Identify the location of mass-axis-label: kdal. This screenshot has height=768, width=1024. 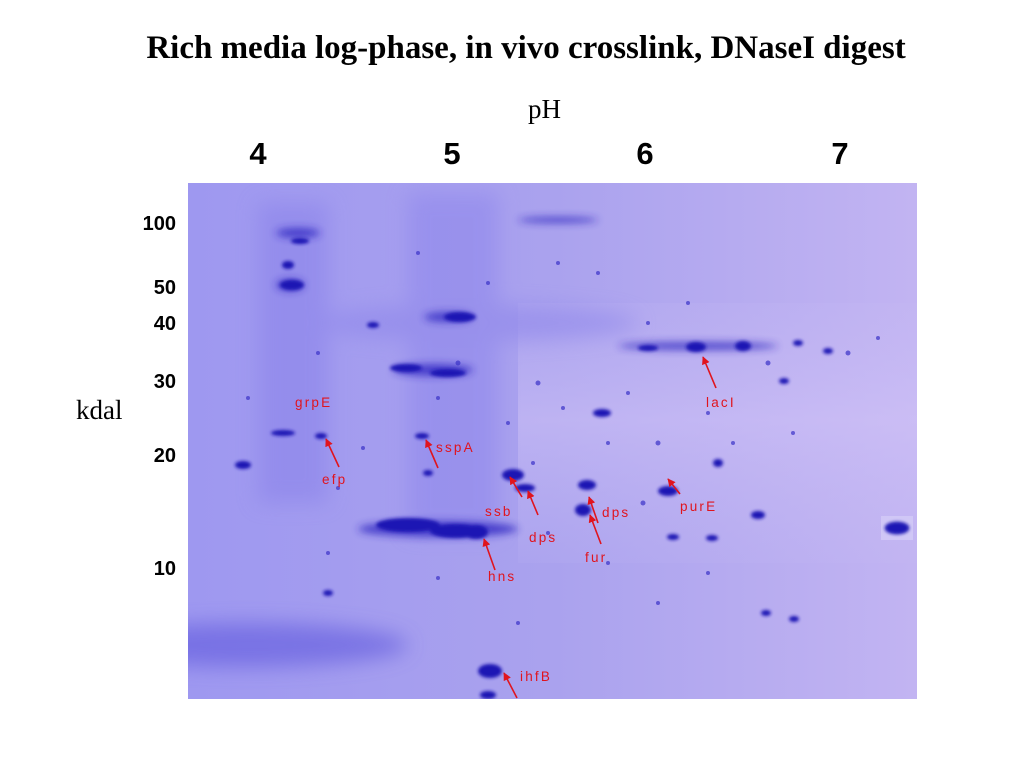
(99, 410).